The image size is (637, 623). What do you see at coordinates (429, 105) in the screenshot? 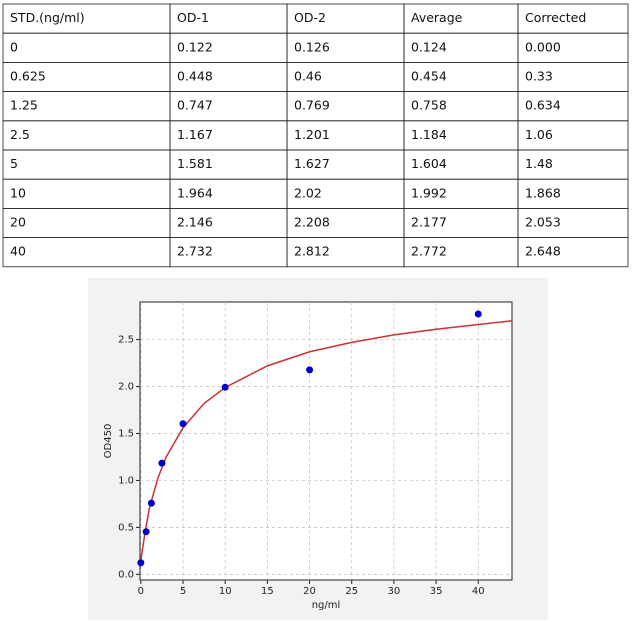
I see `cell-text: 0.758` at bounding box center [429, 105].